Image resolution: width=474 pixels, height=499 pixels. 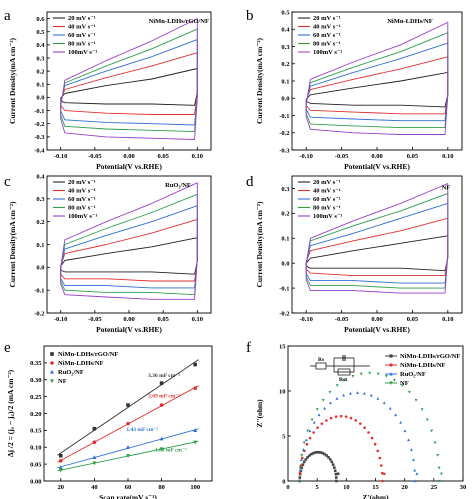 I want to click on y-tick-label: 0.4, so click(x=285, y=30).